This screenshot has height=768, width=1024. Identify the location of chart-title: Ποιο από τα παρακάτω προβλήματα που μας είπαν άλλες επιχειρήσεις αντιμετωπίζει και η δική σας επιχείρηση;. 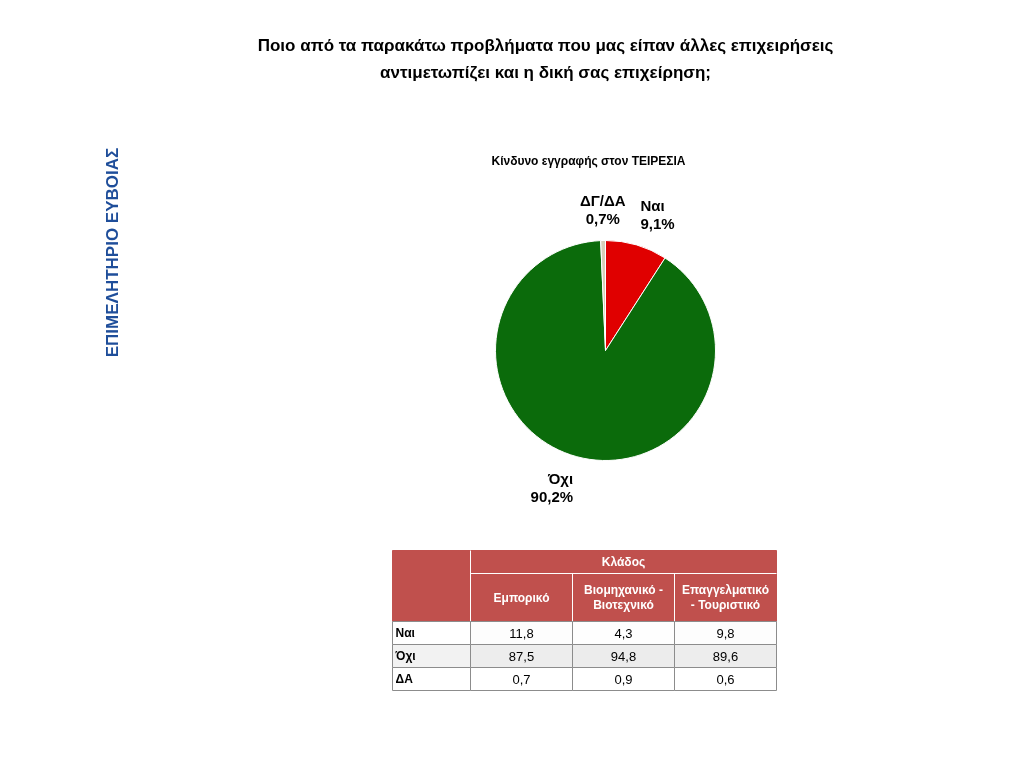
(545, 59).